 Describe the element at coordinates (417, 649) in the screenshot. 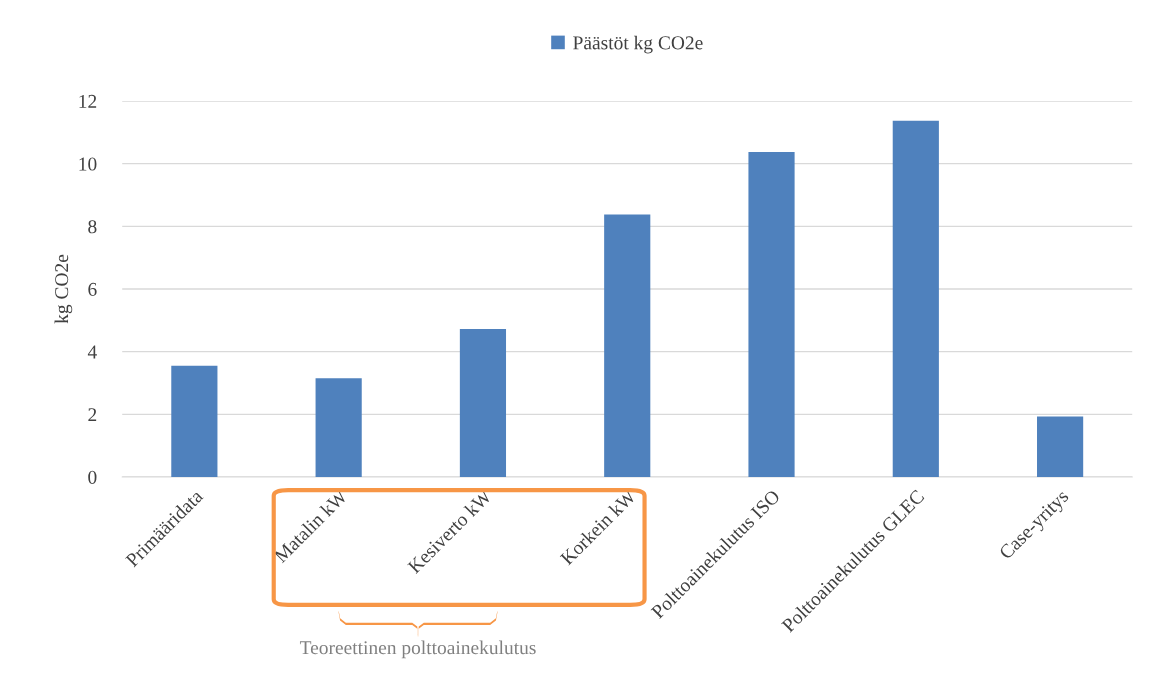

I see `text: Teoreettinen polttoainekulutus` at that location.